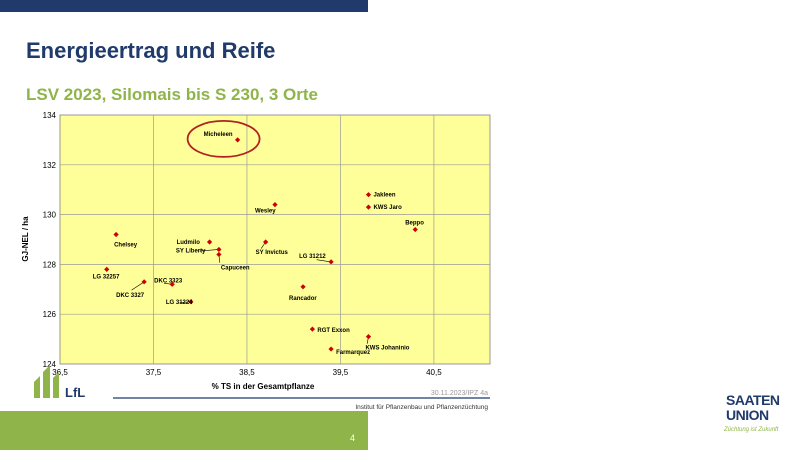 The width and height of the screenshot is (800, 450). Describe the element at coordinates (265, 212) in the screenshot. I see `data-point-label: Wesley` at that location.